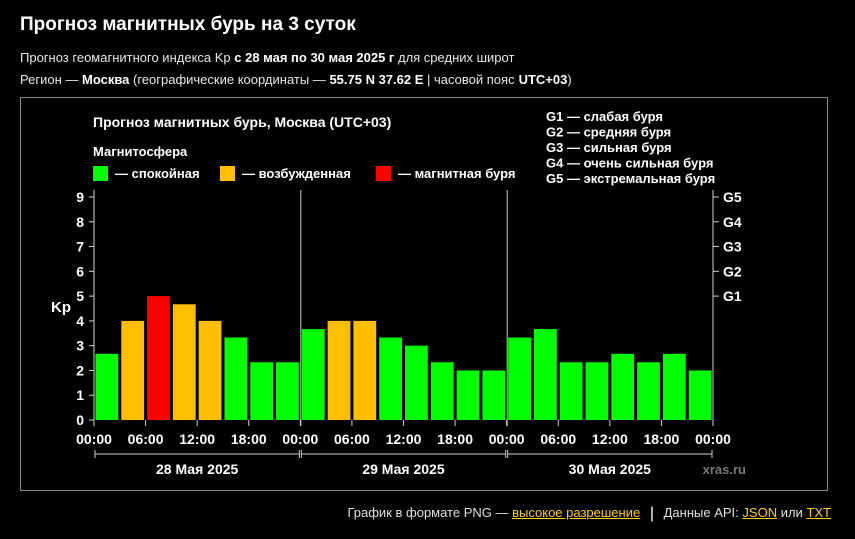 The height and width of the screenshot is (539, 855). What do you see at coordinates (629, 163) in the screenshot?
I see `g-scale-item-4: G4 — очень сильная буря` at bounding box center [629, 163].